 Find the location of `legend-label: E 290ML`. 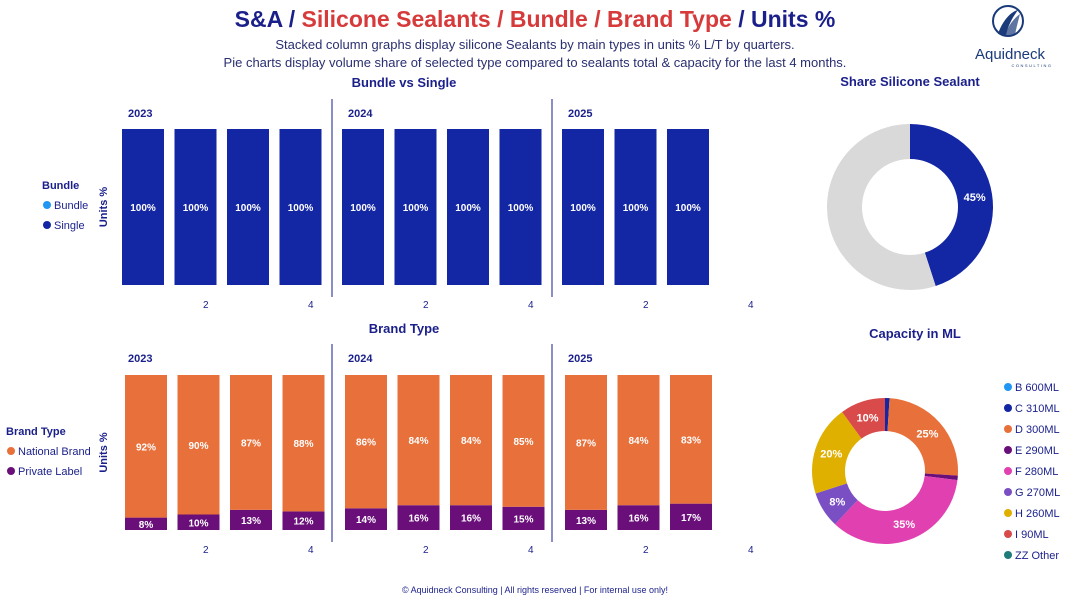

legend-label: E 290ML is located at coordinates (1037, 451).